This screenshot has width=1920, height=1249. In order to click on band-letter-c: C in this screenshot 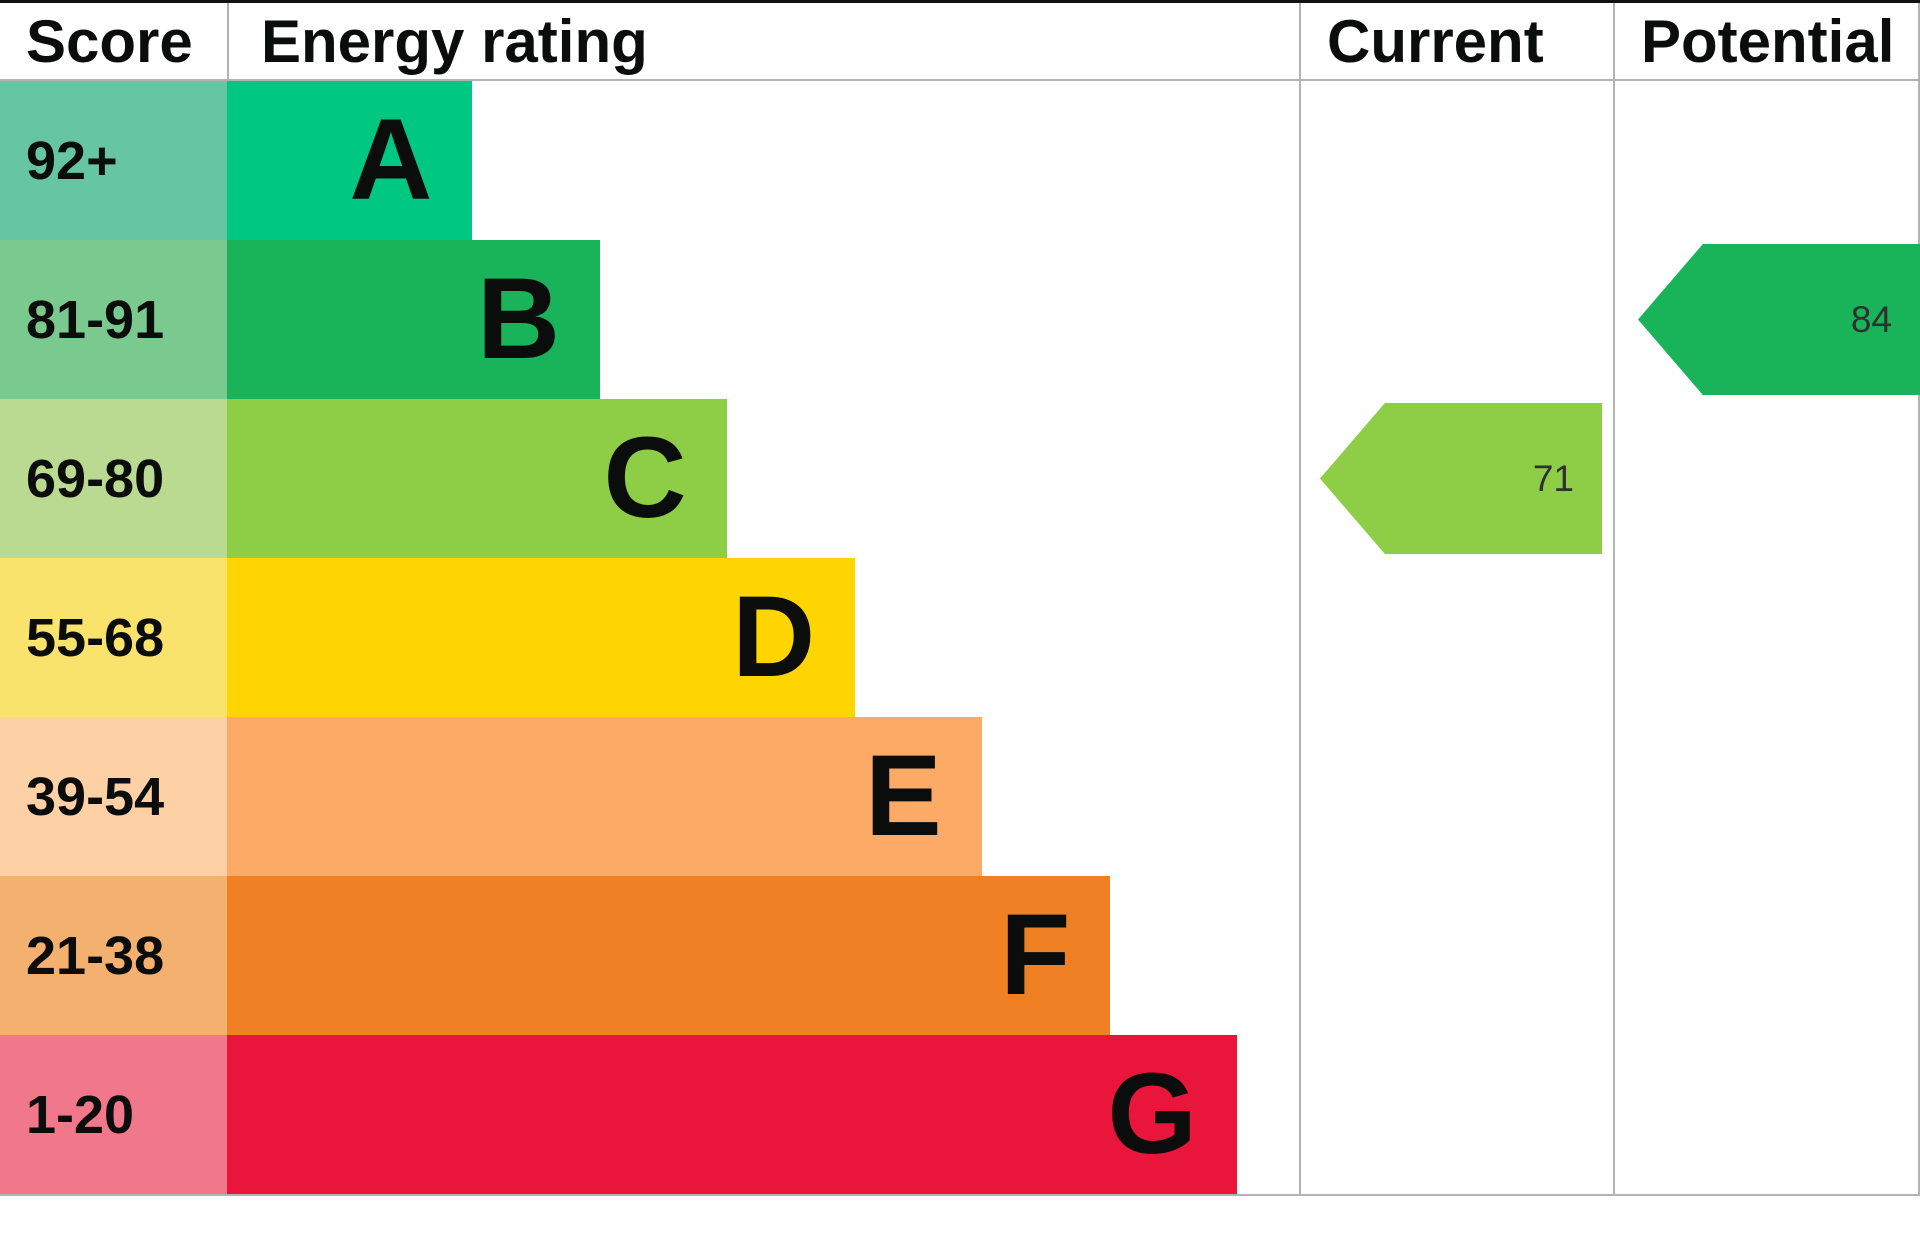, I will do `click(645, 478)`.